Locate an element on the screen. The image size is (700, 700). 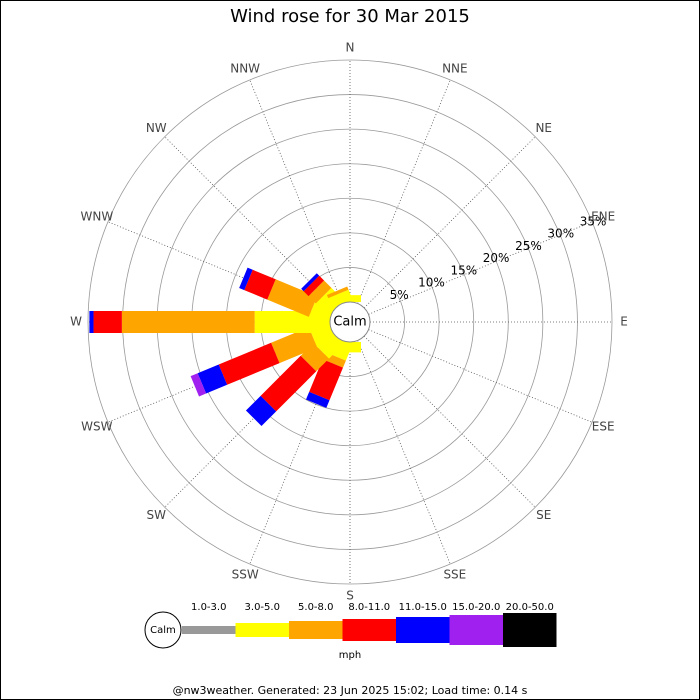
legend-label: 8.0-11.0 is located at coordinates (369, 607).